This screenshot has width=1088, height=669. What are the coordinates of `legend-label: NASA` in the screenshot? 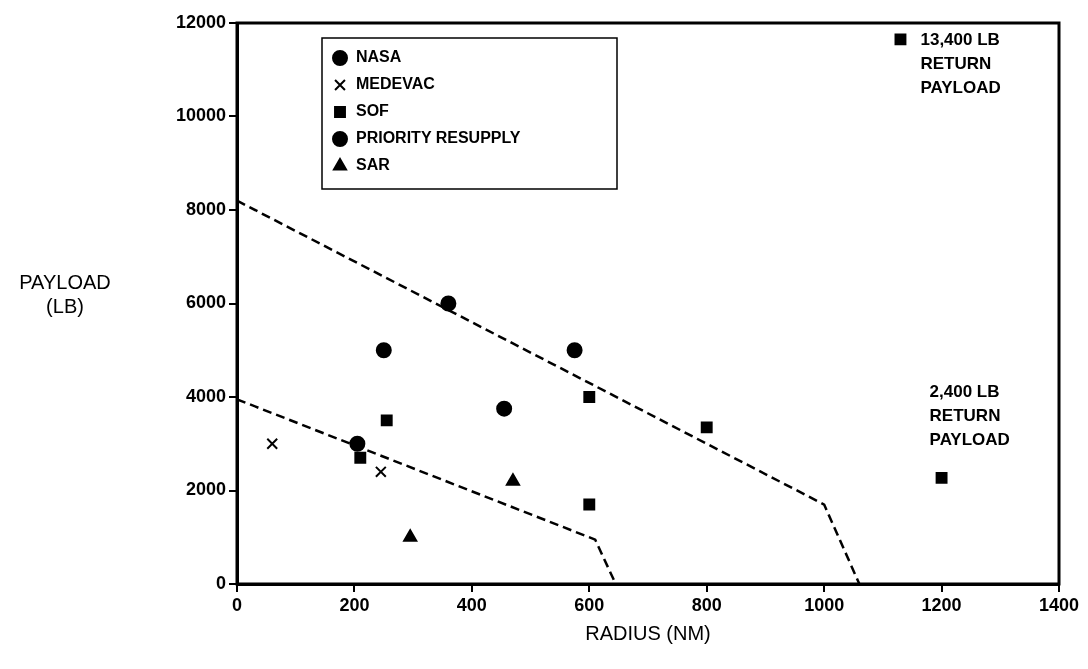 It's located at (379, 57).